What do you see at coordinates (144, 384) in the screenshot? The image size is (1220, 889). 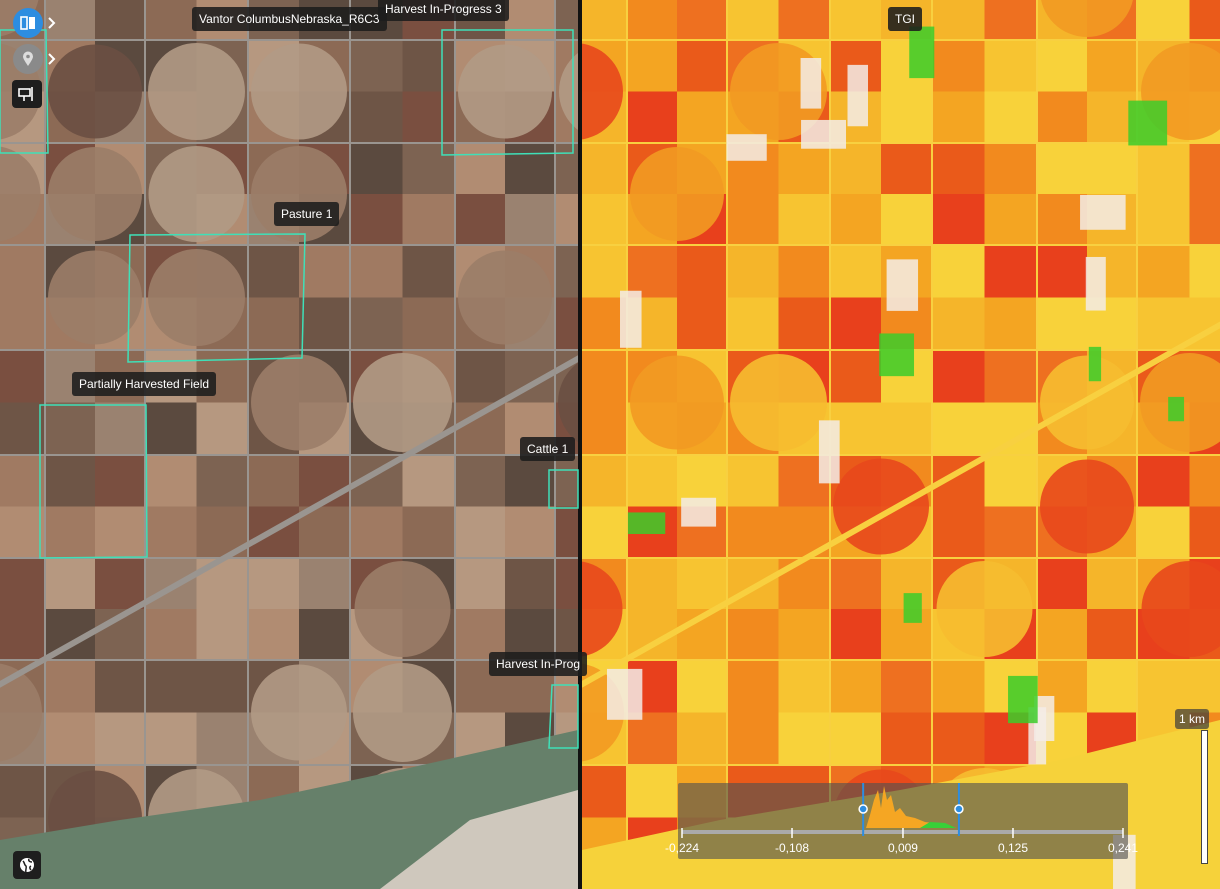 I see `field-label: Partially Harvested Field` at bounding box center [144, 384].